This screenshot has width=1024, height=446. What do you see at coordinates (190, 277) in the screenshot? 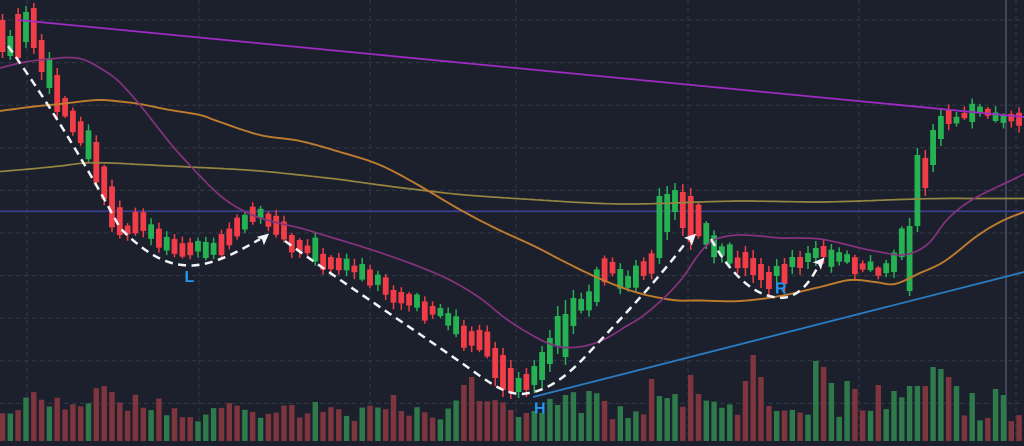
I see `svg-text: L` at bounding box center [190, 277].